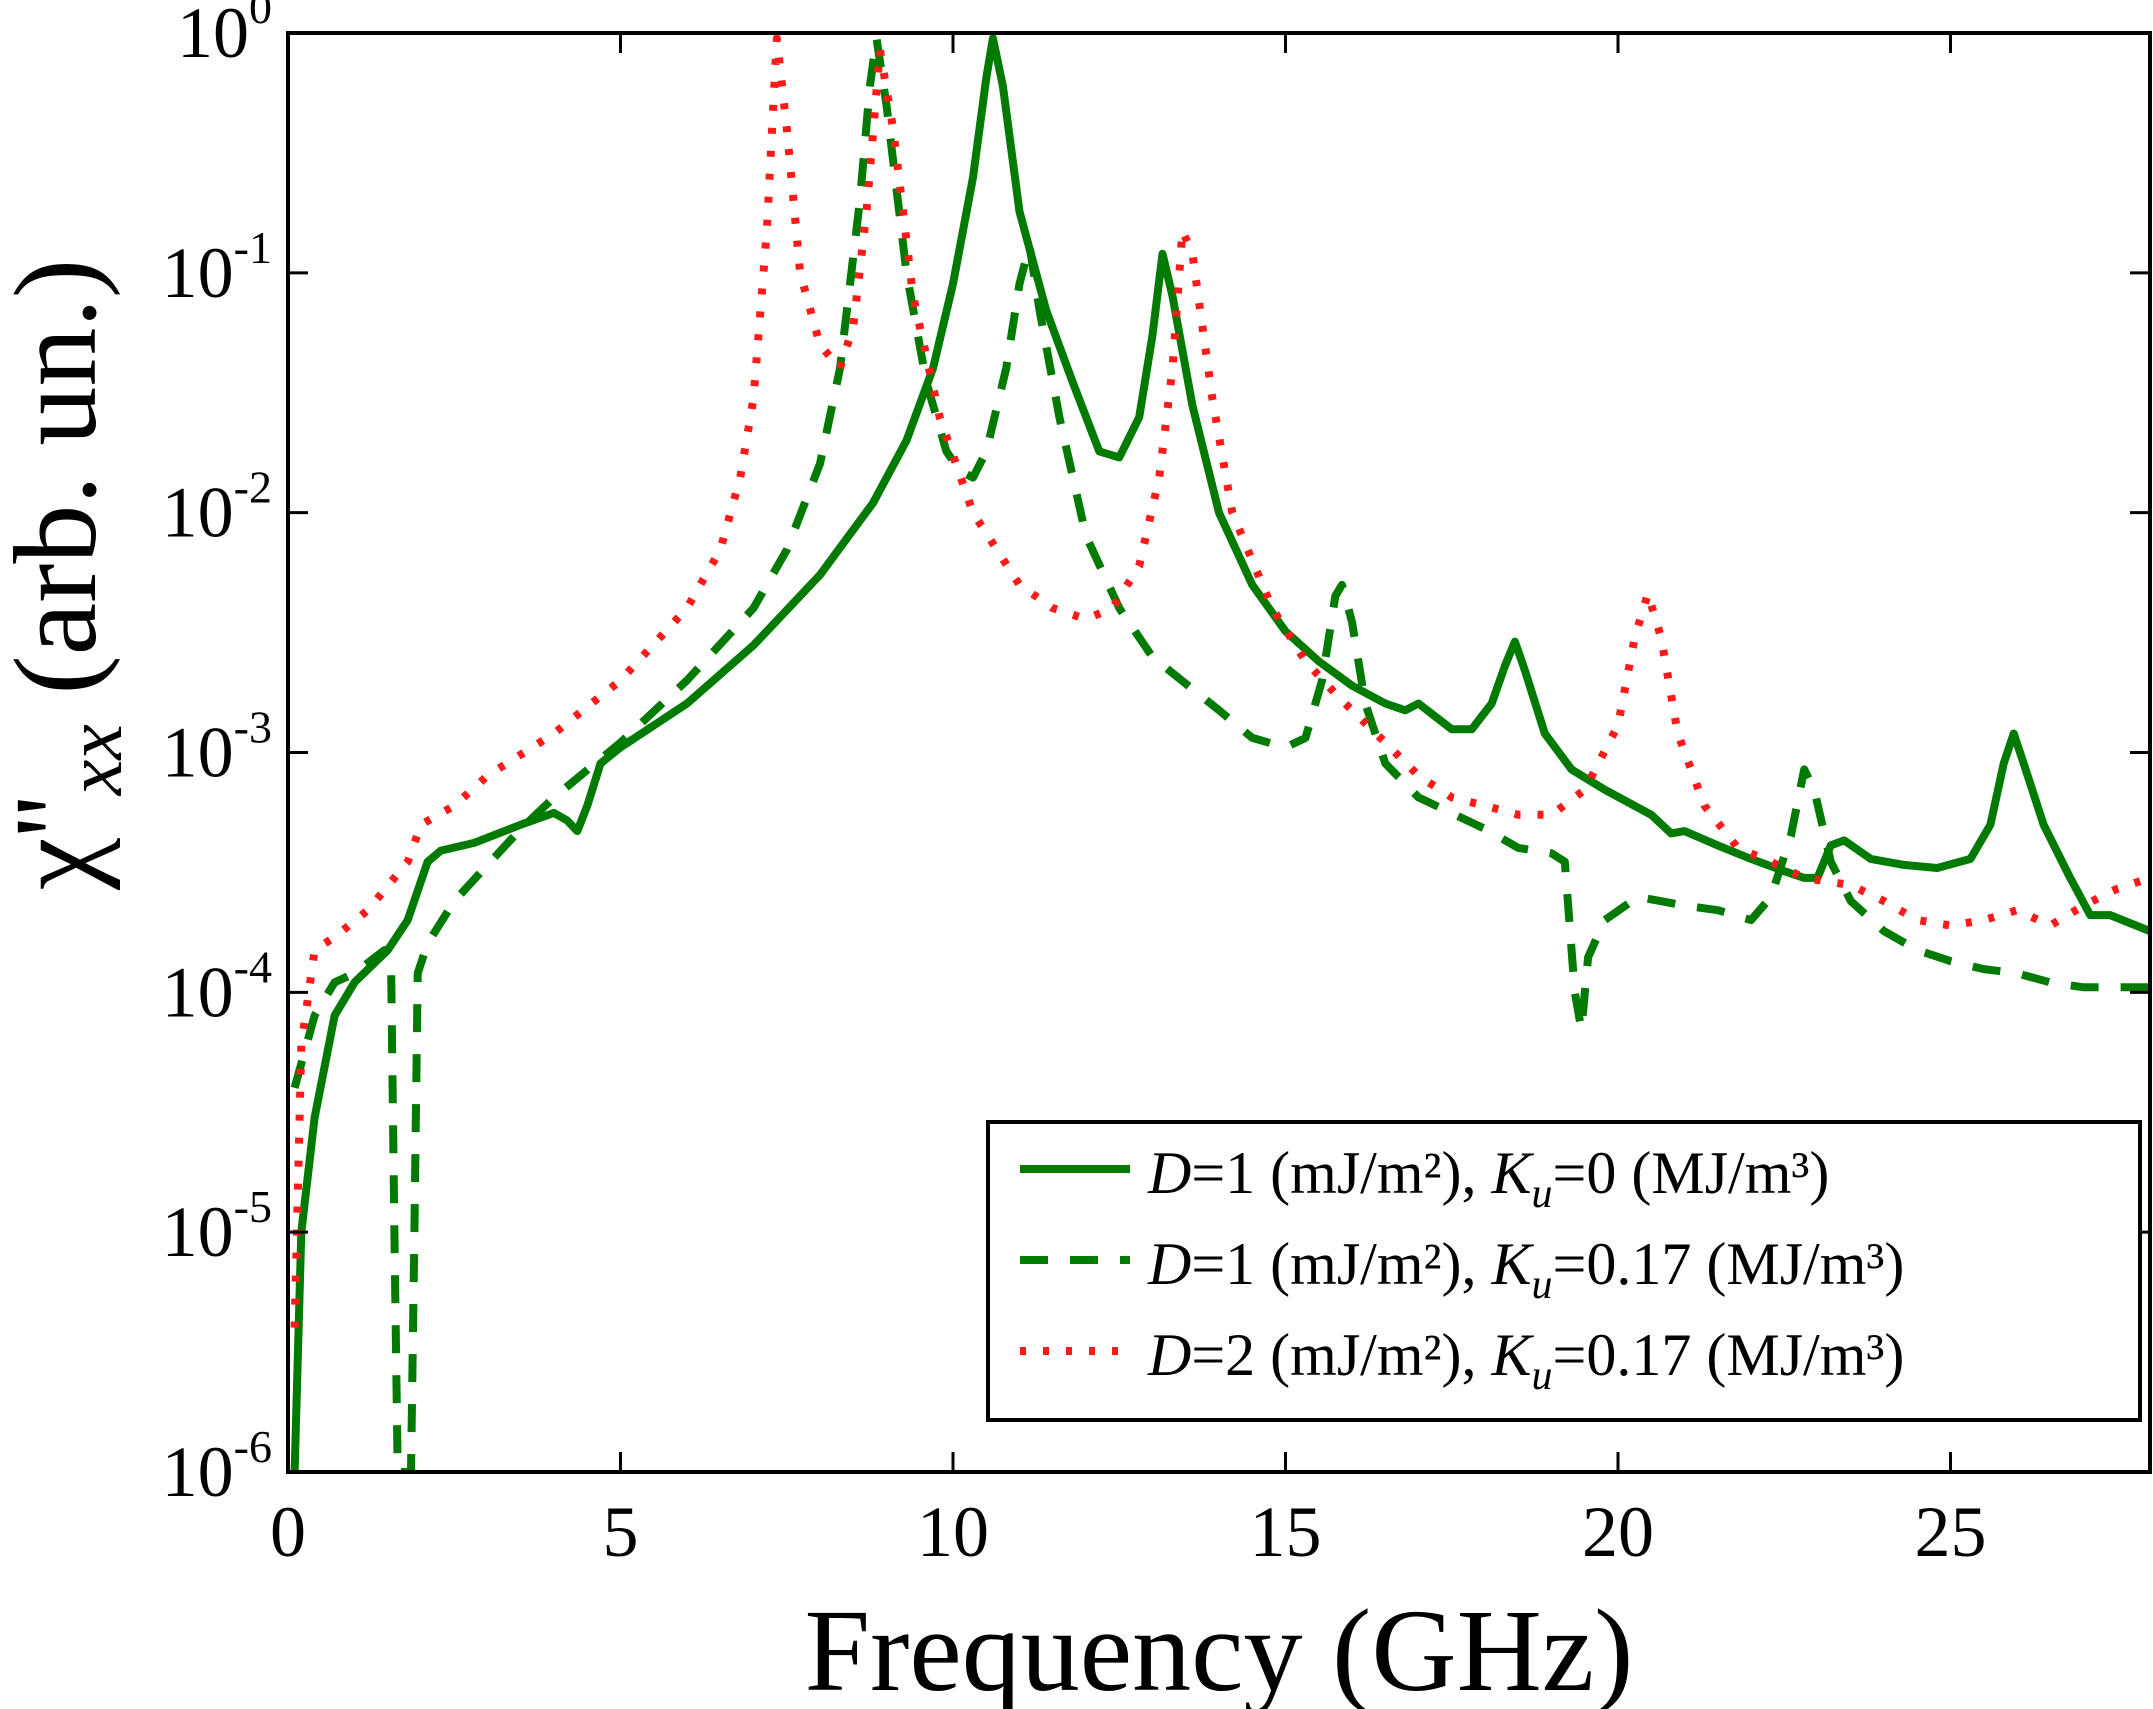 The width and height of the screenshot is (2153, 1709). Describe the element at coordinates (288, 1532) in the screenshot. I see `x-tick-label: 0` at that location.